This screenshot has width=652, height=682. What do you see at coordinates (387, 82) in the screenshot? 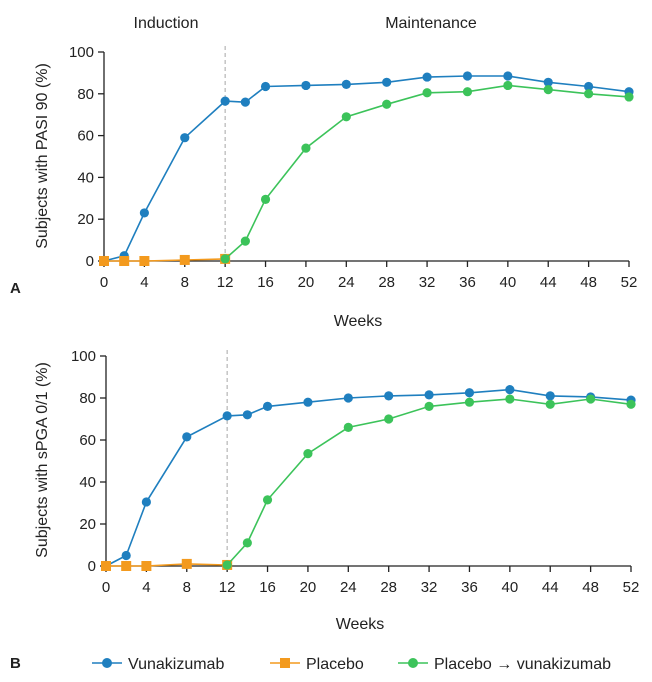
I see `data-point-a-vunakizumab-w28` at bounding box center [387, 82].